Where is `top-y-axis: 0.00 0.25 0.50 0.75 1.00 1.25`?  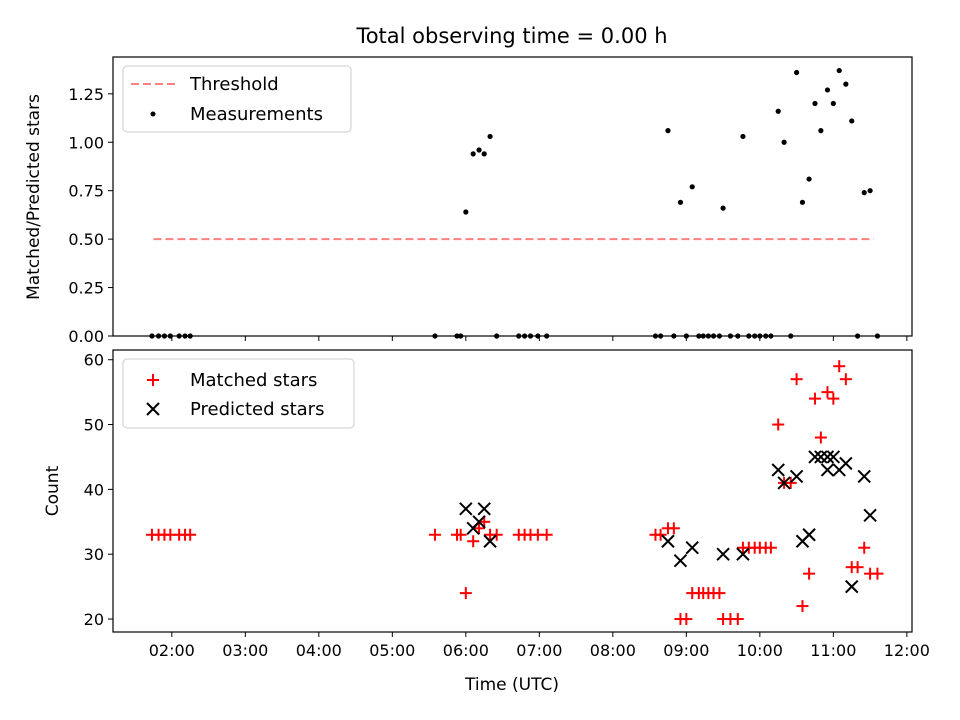 top-y-axis: 0.00 0.25 0.50 0.75 1.00 1.25 is located at coordinates (90, 215).